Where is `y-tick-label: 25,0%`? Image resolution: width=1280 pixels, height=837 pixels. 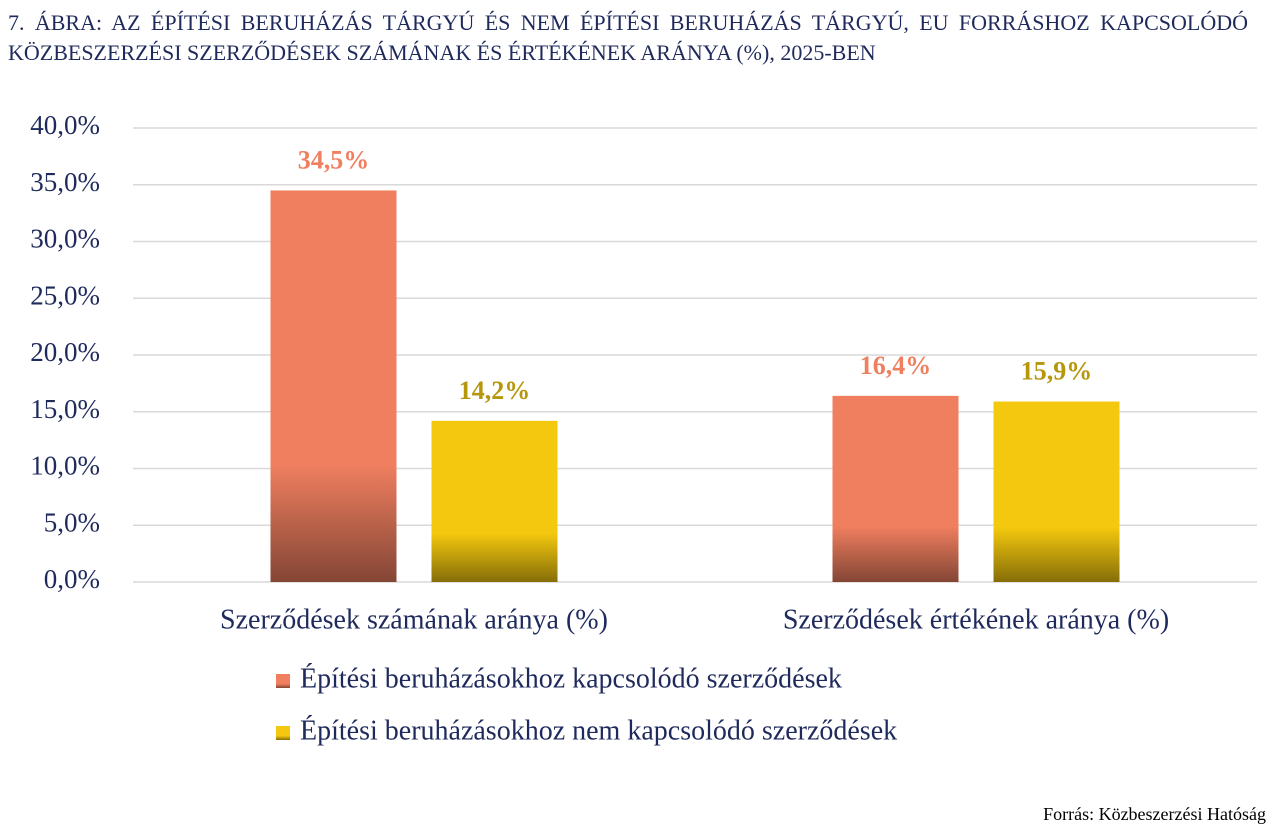 y-tick-label: 25,0% is located at coordinates (65, 295).